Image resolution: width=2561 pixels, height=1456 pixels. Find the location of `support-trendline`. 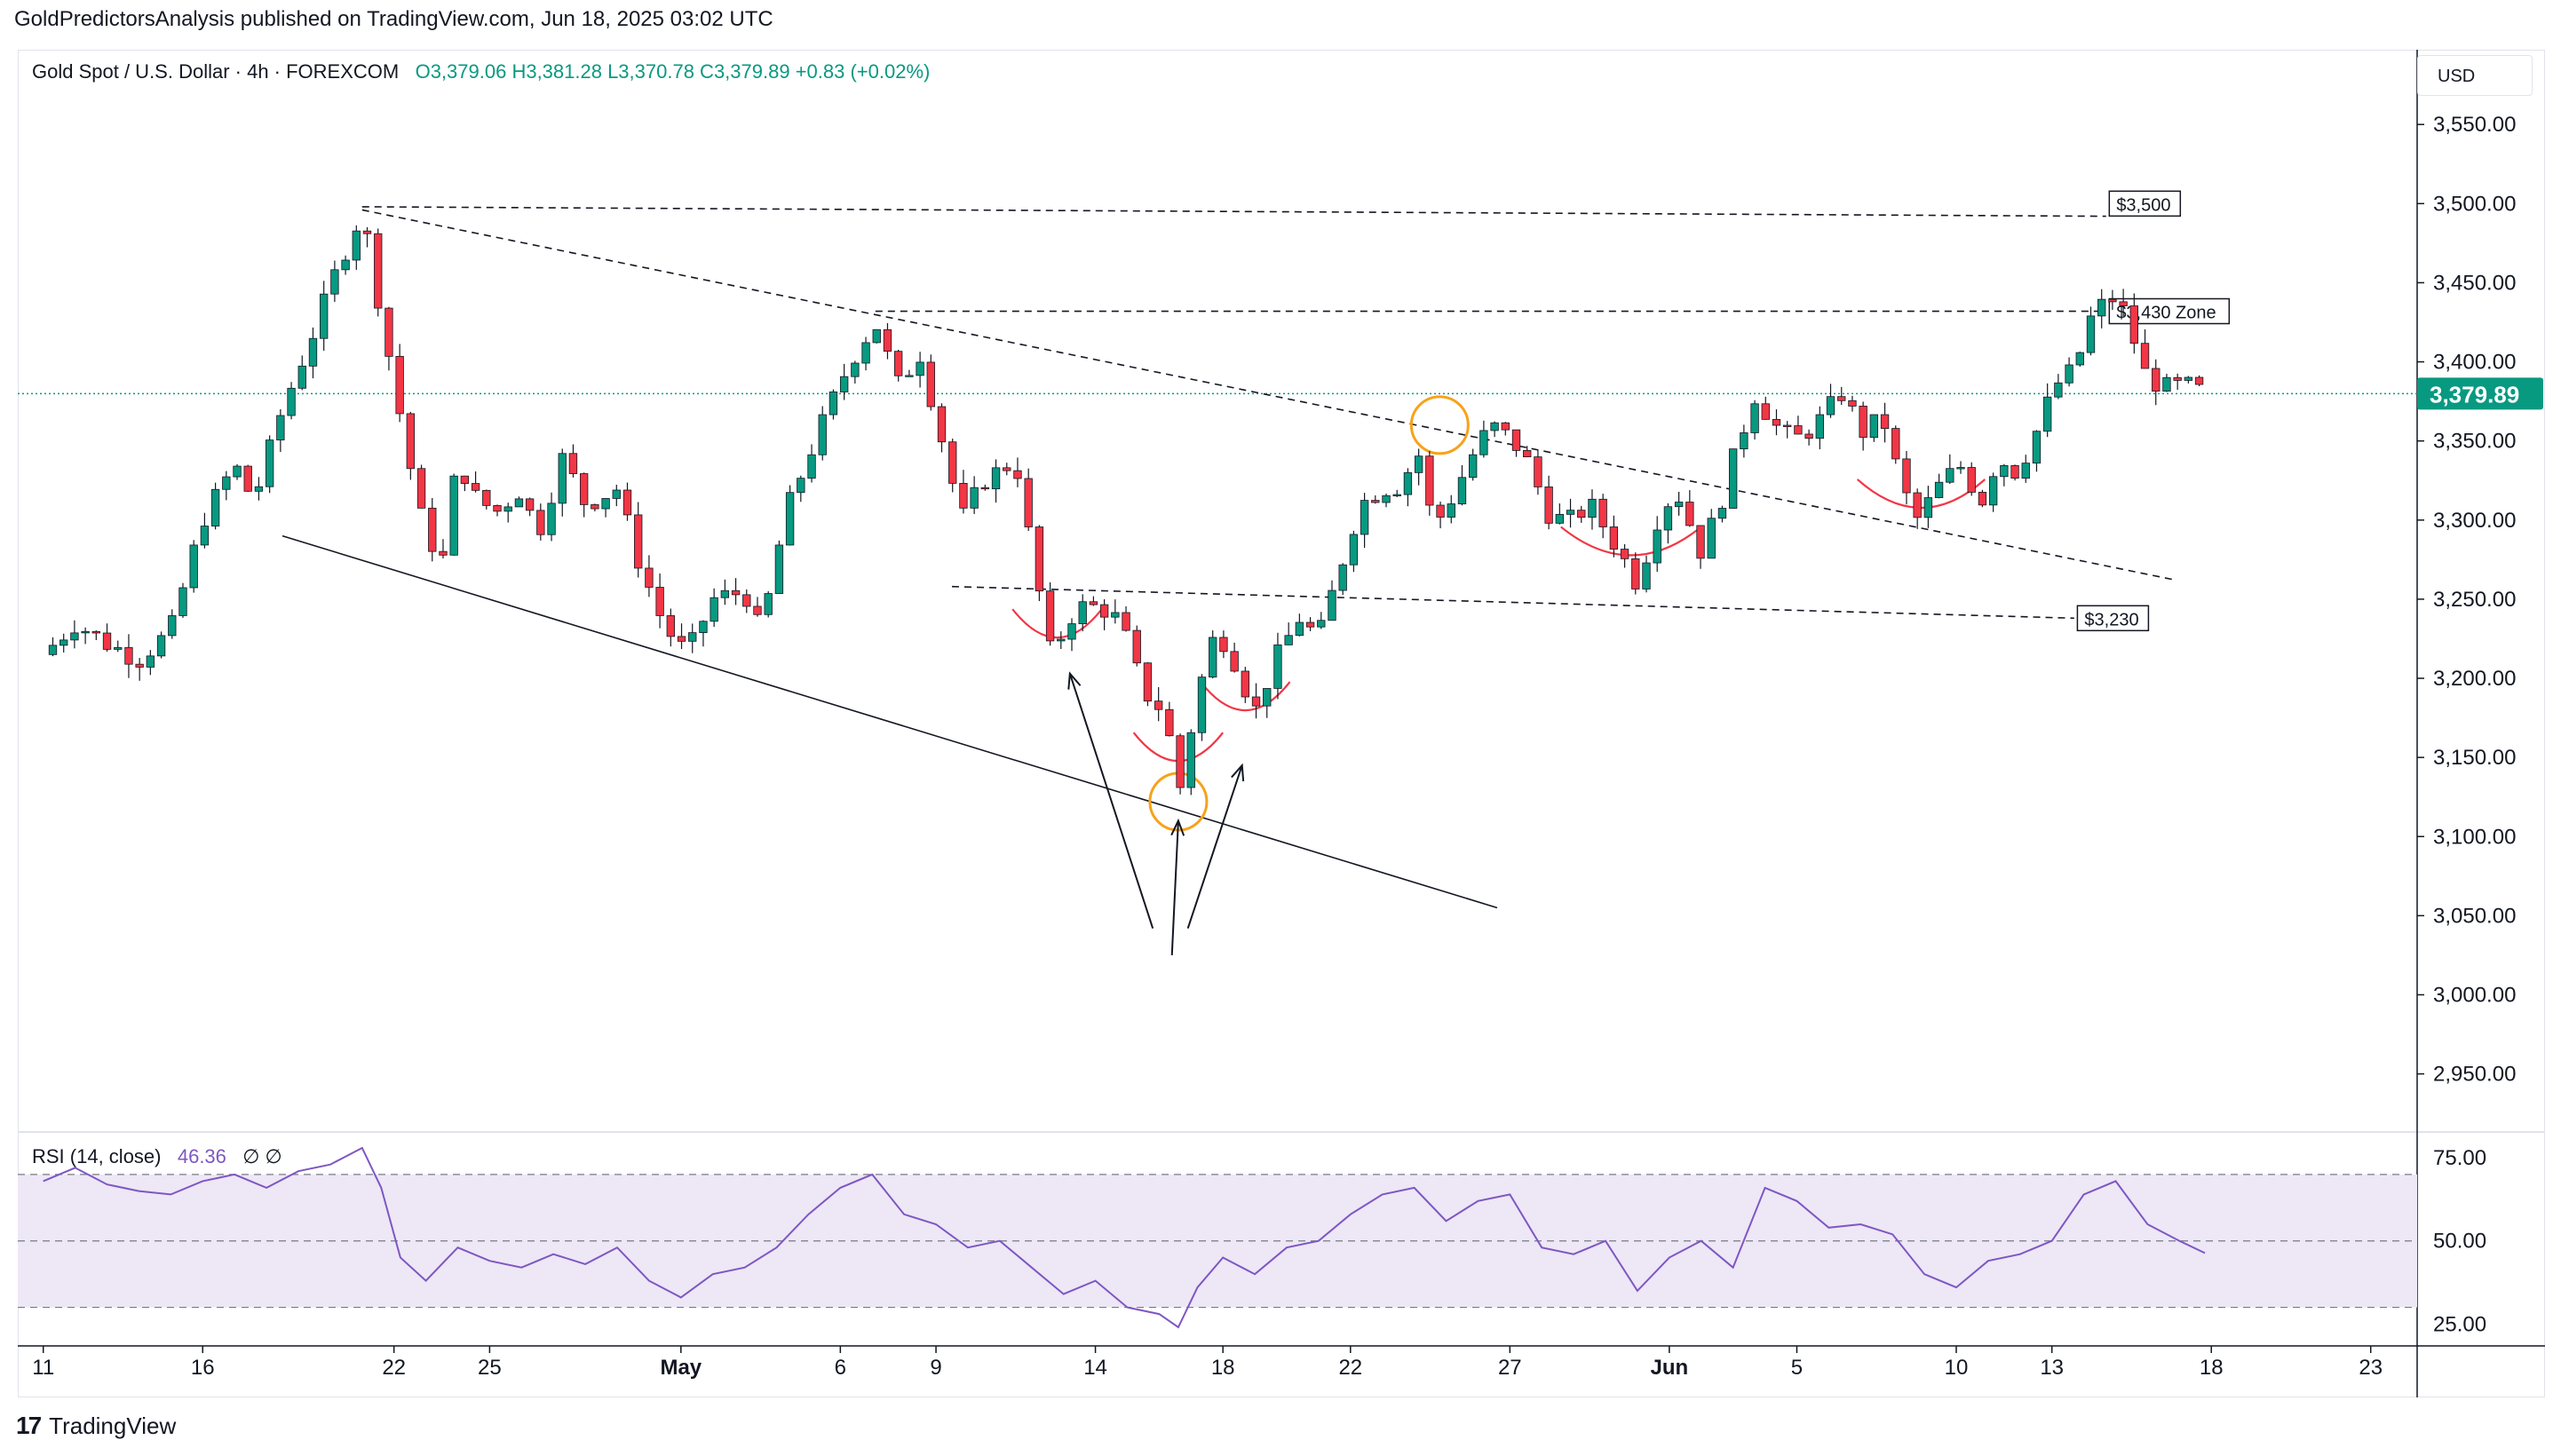

support-trendline is located at coordinates (889, 721).